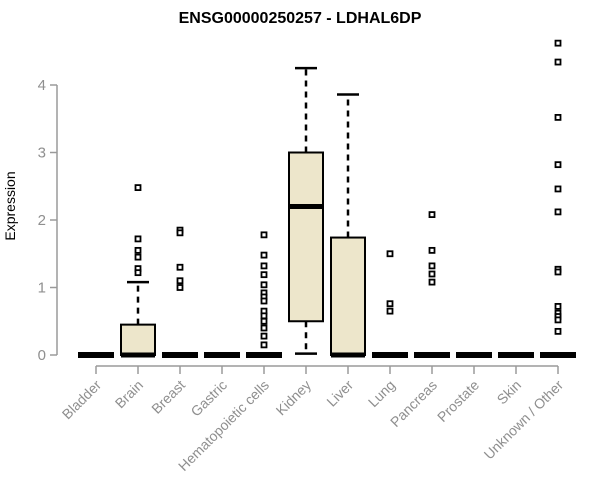 The height and width of the screenshot is (500, 600). I want to click on y-axis-title: Expression, so click(10, 205).